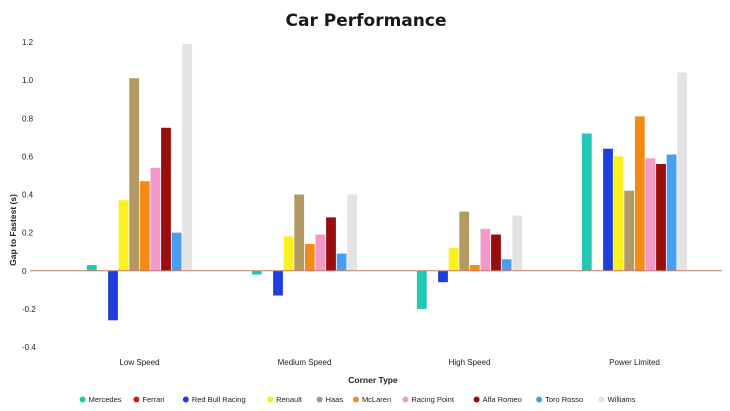 The width and height of the screenshot is (730, 411). I want to click on legend-label: Ferrari, so click(153, 399).